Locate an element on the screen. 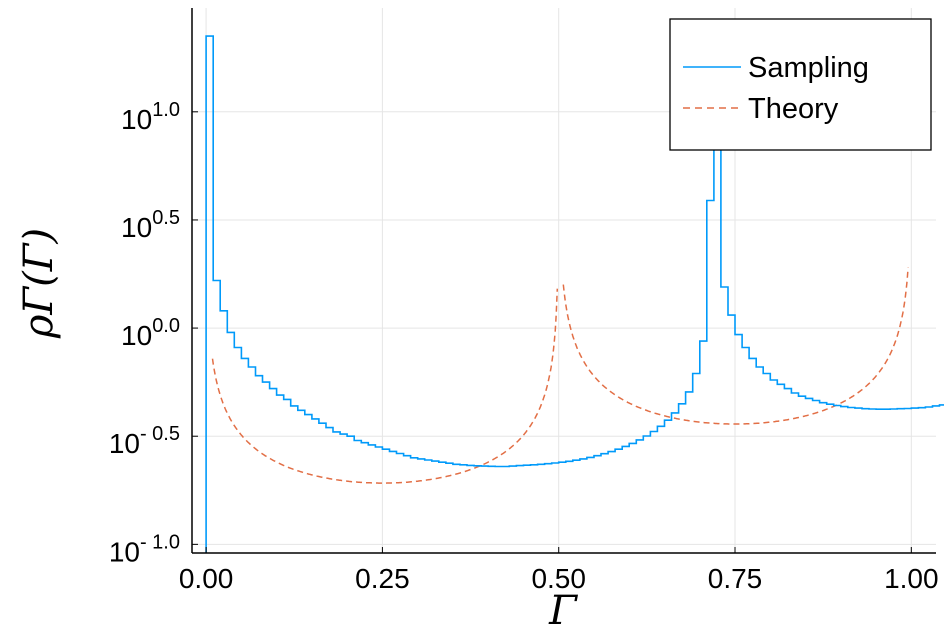  y-tick-label-2: 100.0 is located at coordinates (150, 333).